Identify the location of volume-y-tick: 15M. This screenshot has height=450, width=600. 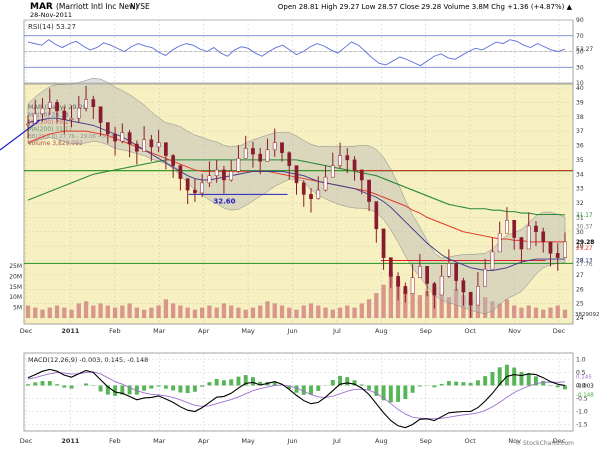
(15, 287).